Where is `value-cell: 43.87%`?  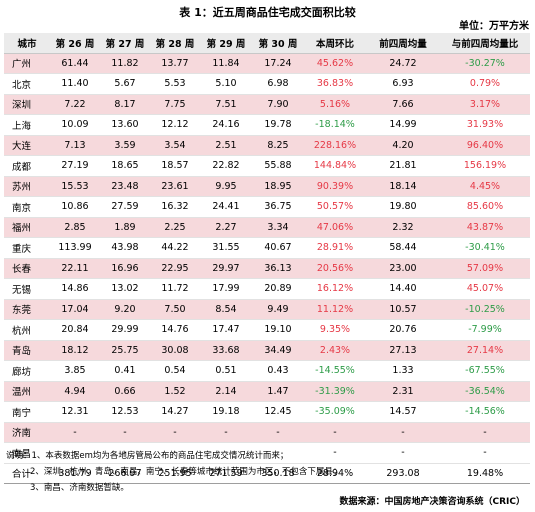 value-cell: 43.87% is located at coordinates (485, 227).